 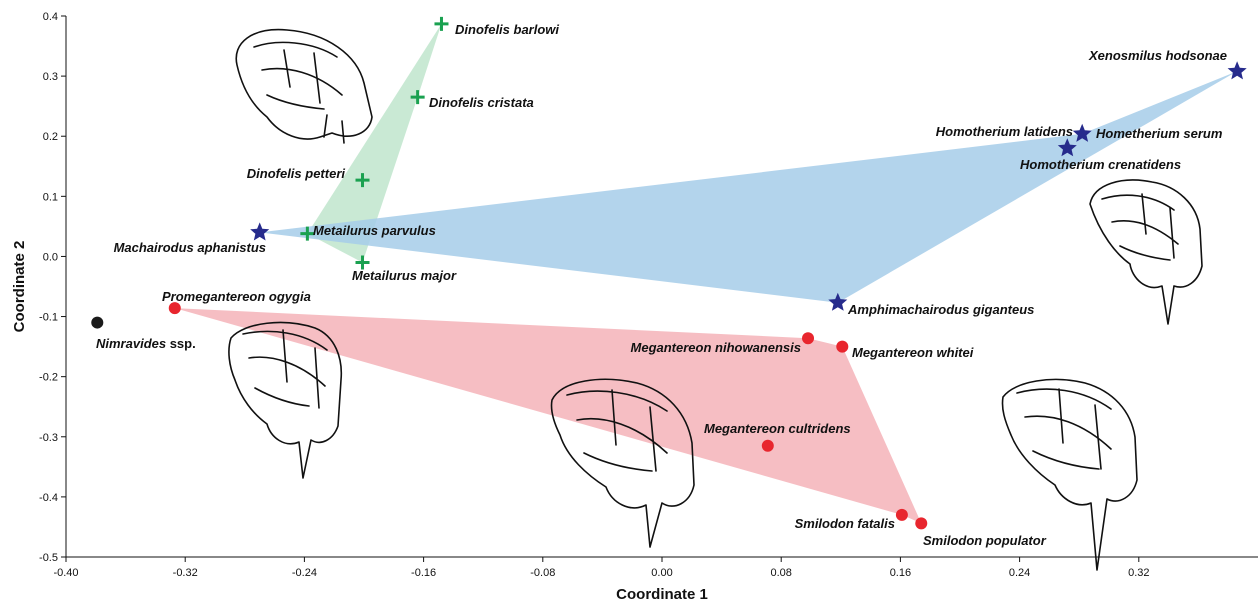 What do you see at coordinates (48, 378) in the screenshot?
I see `y-tick-label: -0.2` at bounding box center [48, 378].